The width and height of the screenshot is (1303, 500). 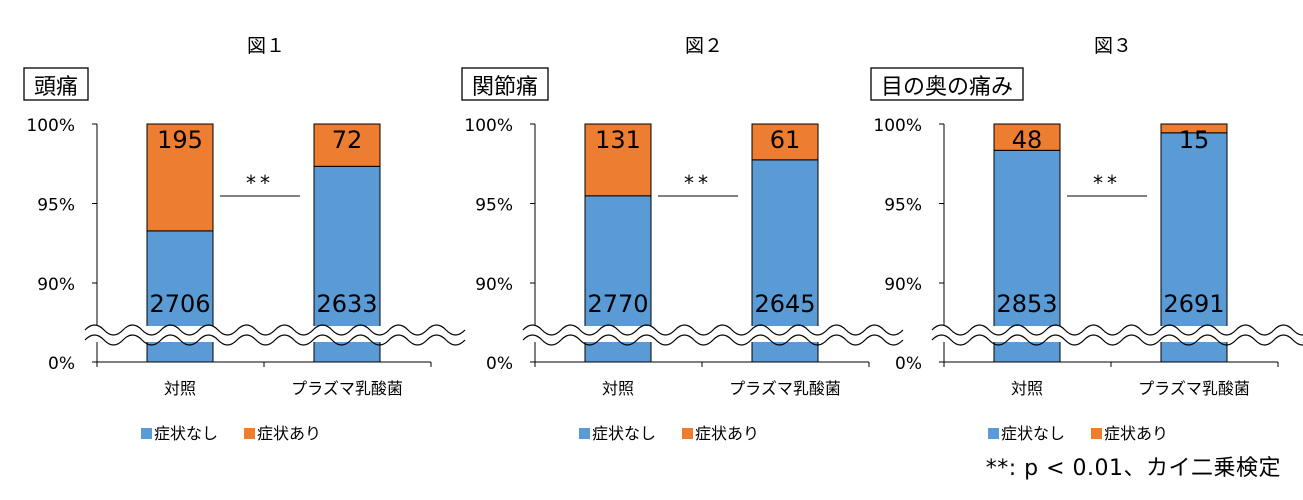 What do you see at coordinates (618, 140) in the screenshot?
I see `data-label-symptom: 131` at bounding box center [618, 140].